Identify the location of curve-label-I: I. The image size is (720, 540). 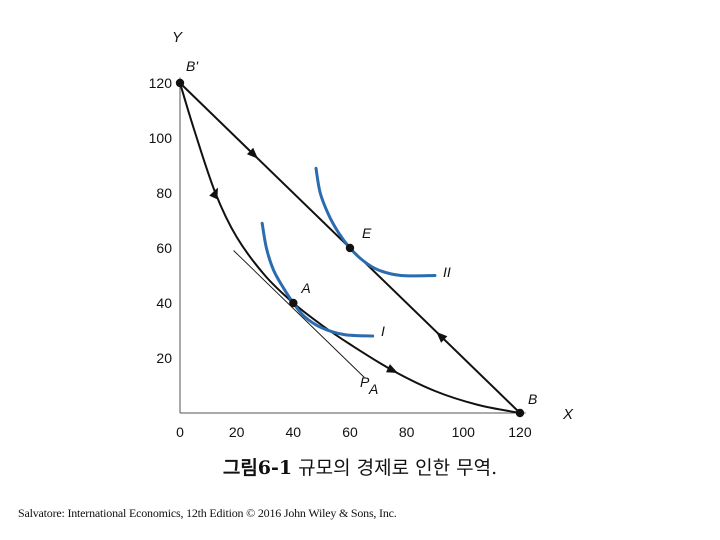
(383, 331).